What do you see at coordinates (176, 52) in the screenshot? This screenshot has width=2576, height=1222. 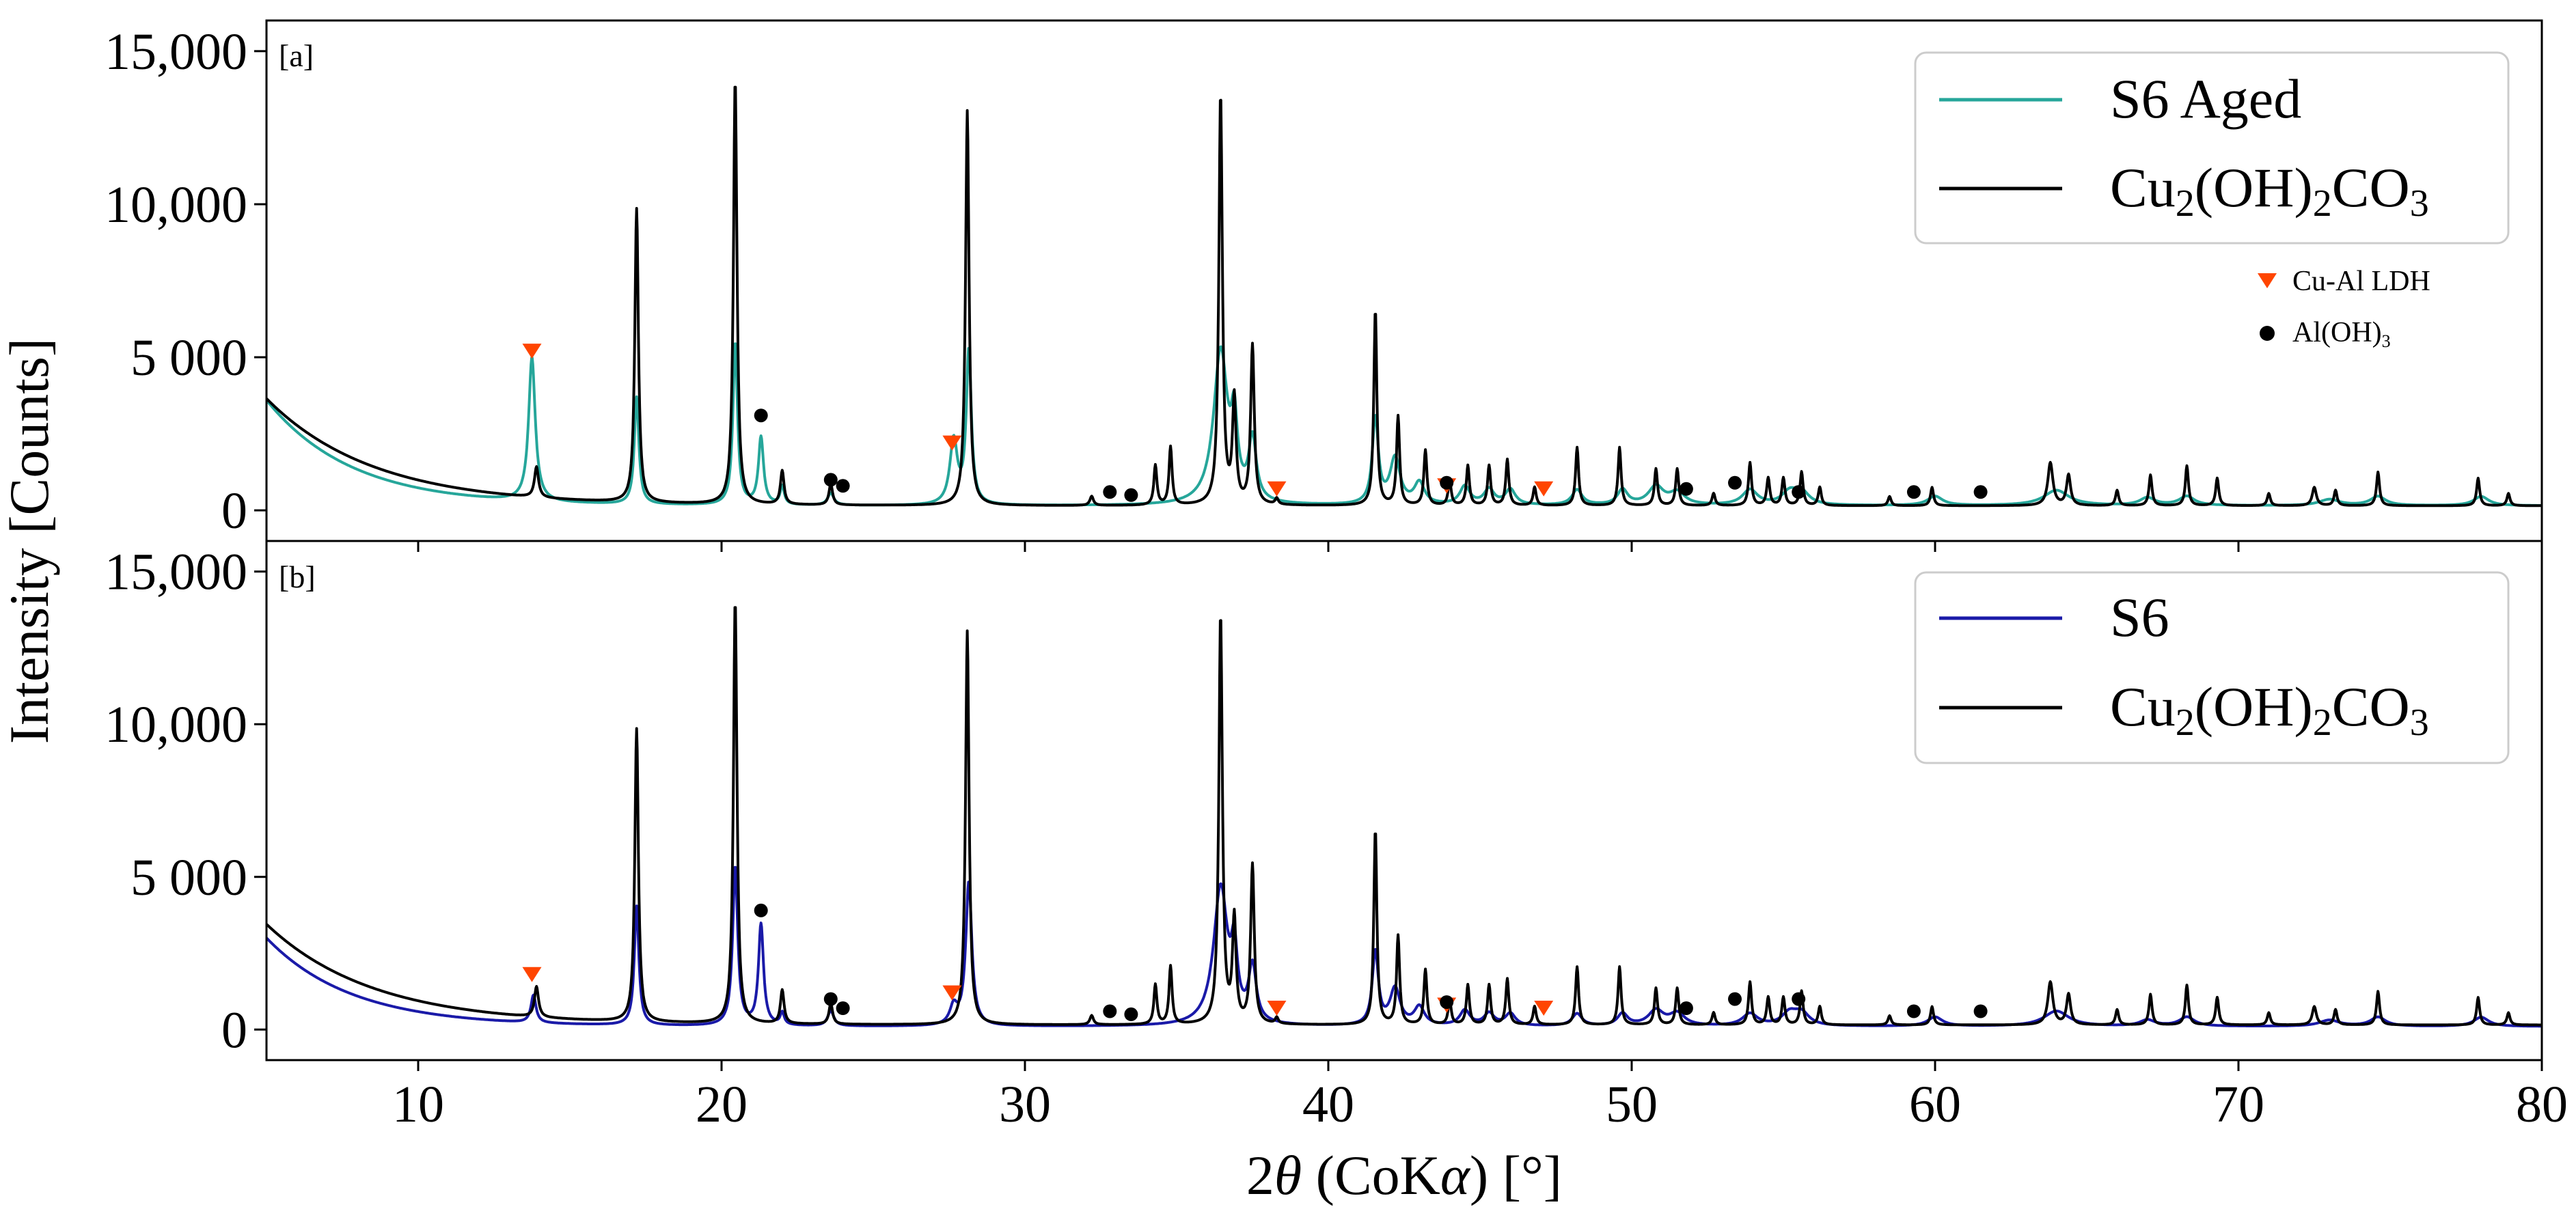 I see `y-tick-label-a-3: 15,000` at bounding box center [176, 52].